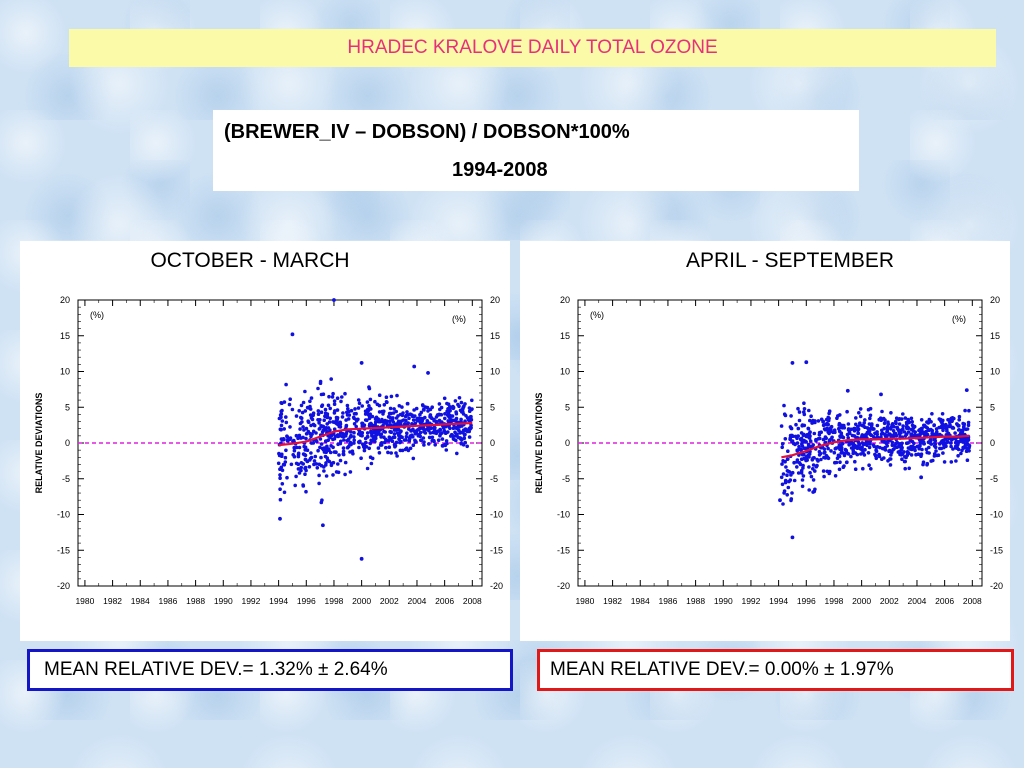 The height and width of the screenshot is (768, 1024). What do you see at coordinates (270, 670) in the screenshot?
I see `mean-deviation-winter: MEAN RELATIVE DEV.= 1.32% ± 2.64%` at bounding box center [270, 670].